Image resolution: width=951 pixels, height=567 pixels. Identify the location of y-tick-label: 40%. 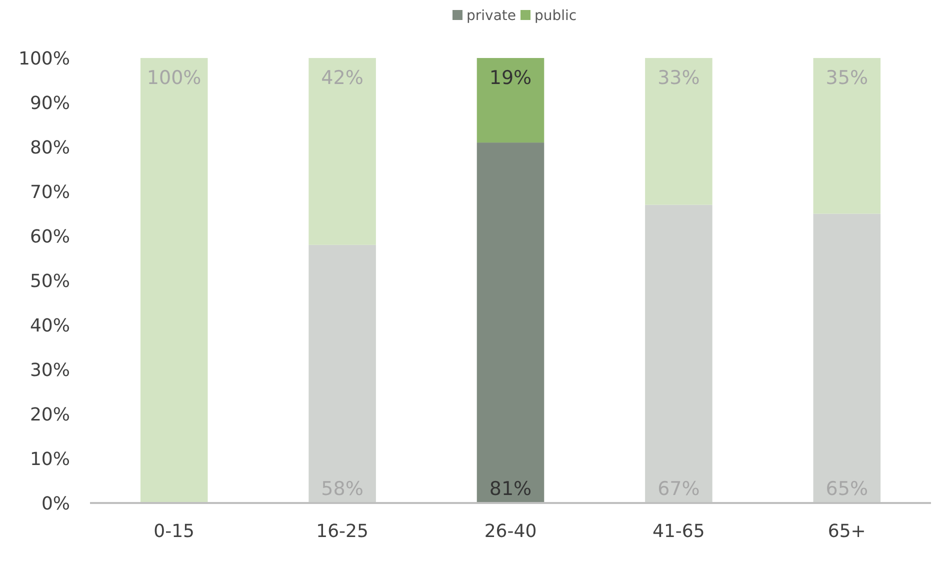
(50, 325).